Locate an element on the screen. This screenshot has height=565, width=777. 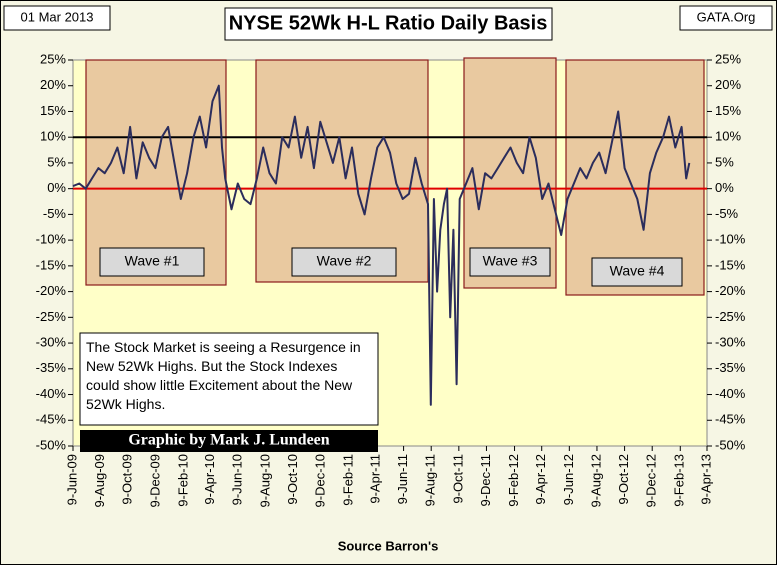
y-tick-label: 10% is located at coordinates (53, 136).